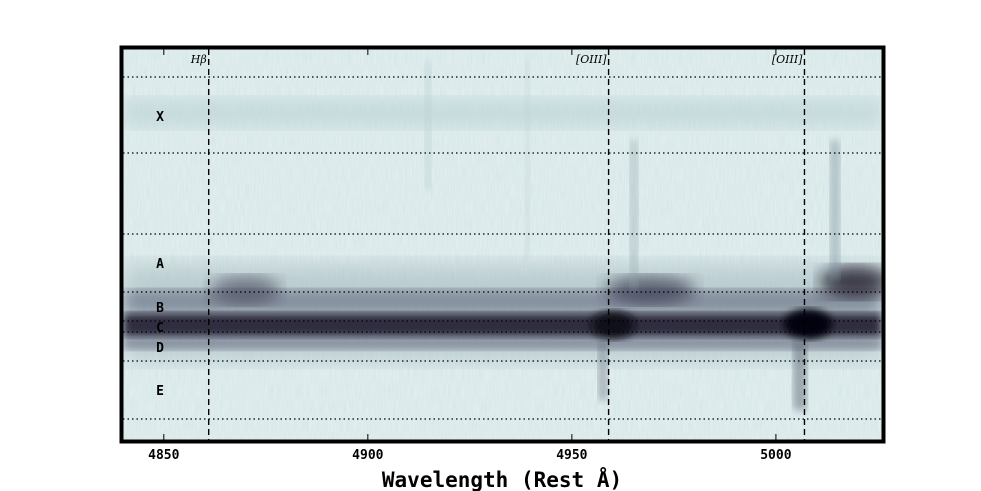 This screenshot has height=491, width=981. What do you see at coordinates (163, 455) in the screenshot?
I see `x-tick-label-4850: 4850` at bounding box center [163, 455].